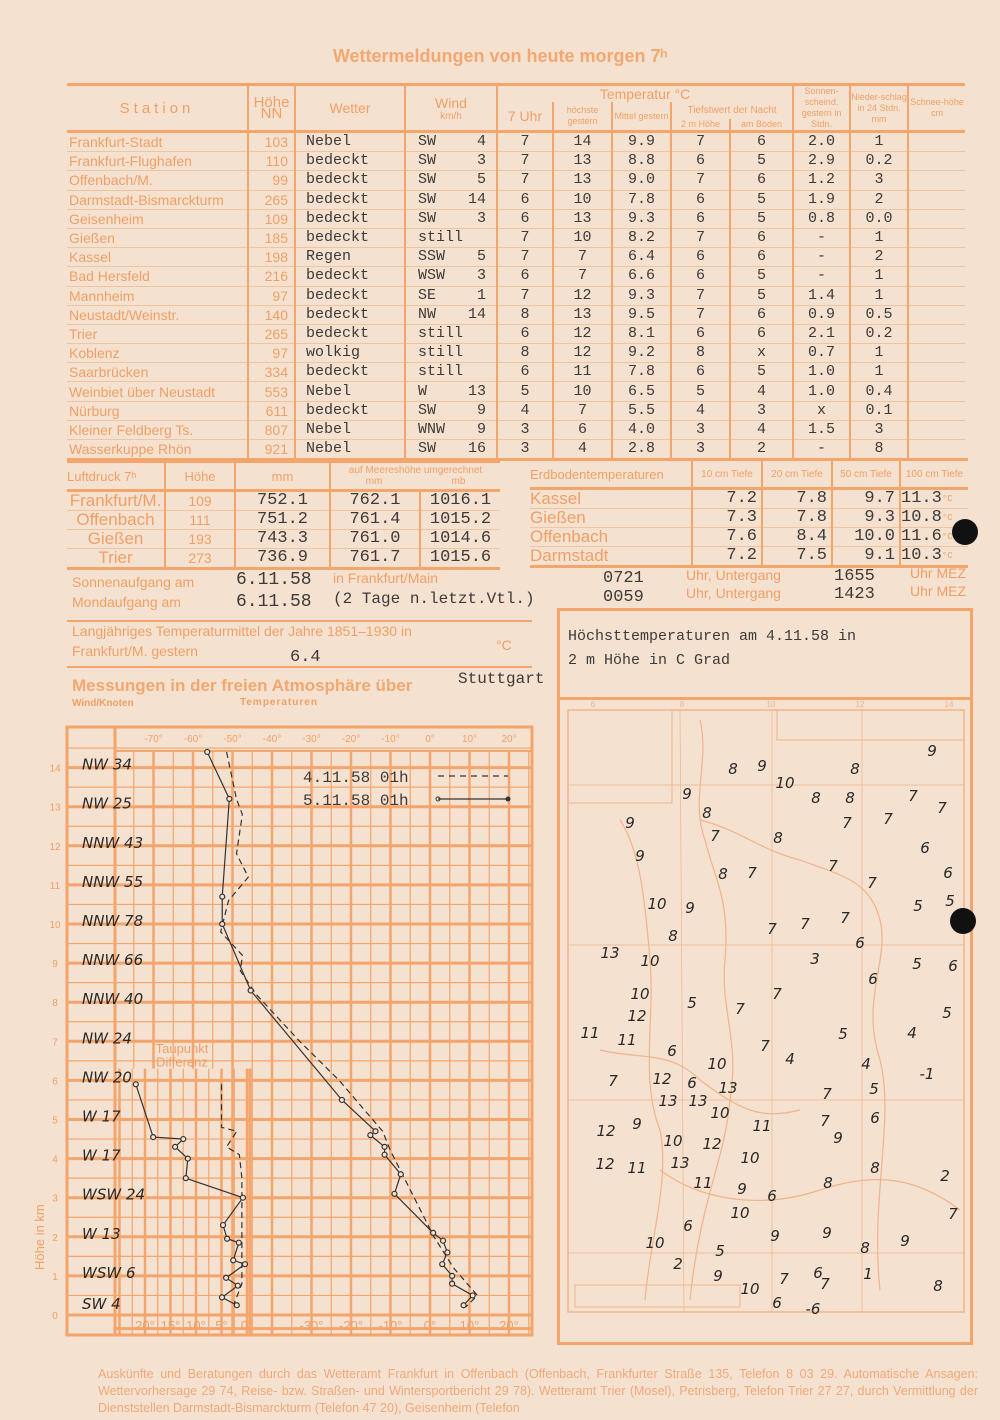  I want to click on data-point, so click(185, 1178).